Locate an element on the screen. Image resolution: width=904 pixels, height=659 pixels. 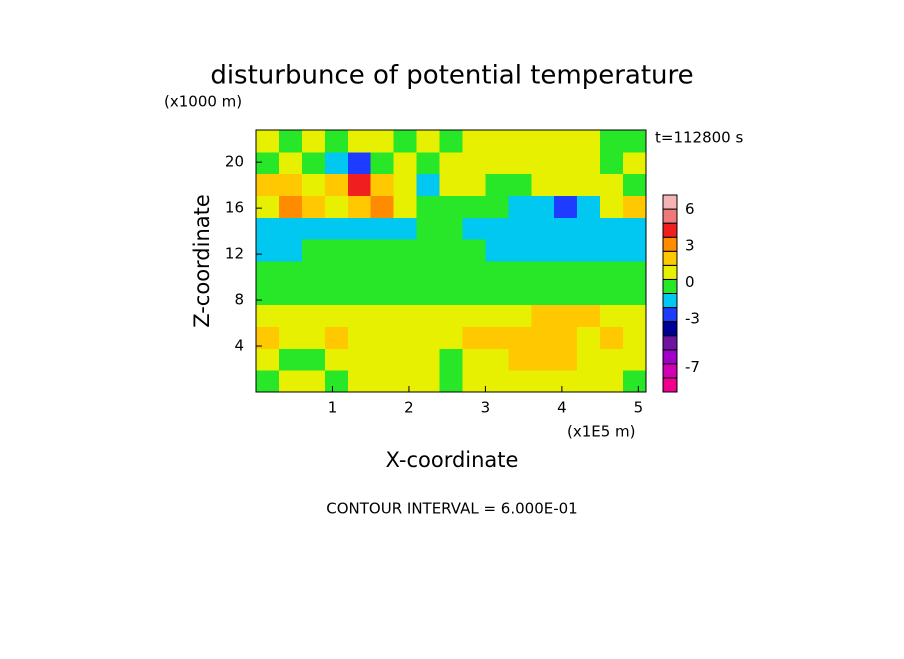
x-tick-label: 4 is located at coordinates (562, 408).